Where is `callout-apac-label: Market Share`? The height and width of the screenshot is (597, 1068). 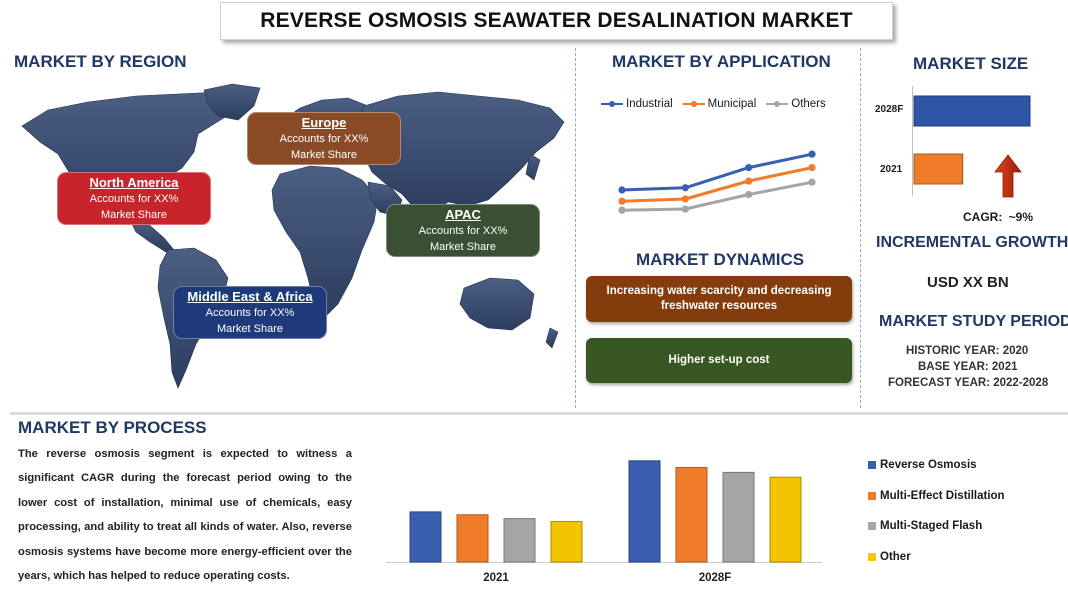 callout-apac-label: Market Share is located at coordinates (463, 247).